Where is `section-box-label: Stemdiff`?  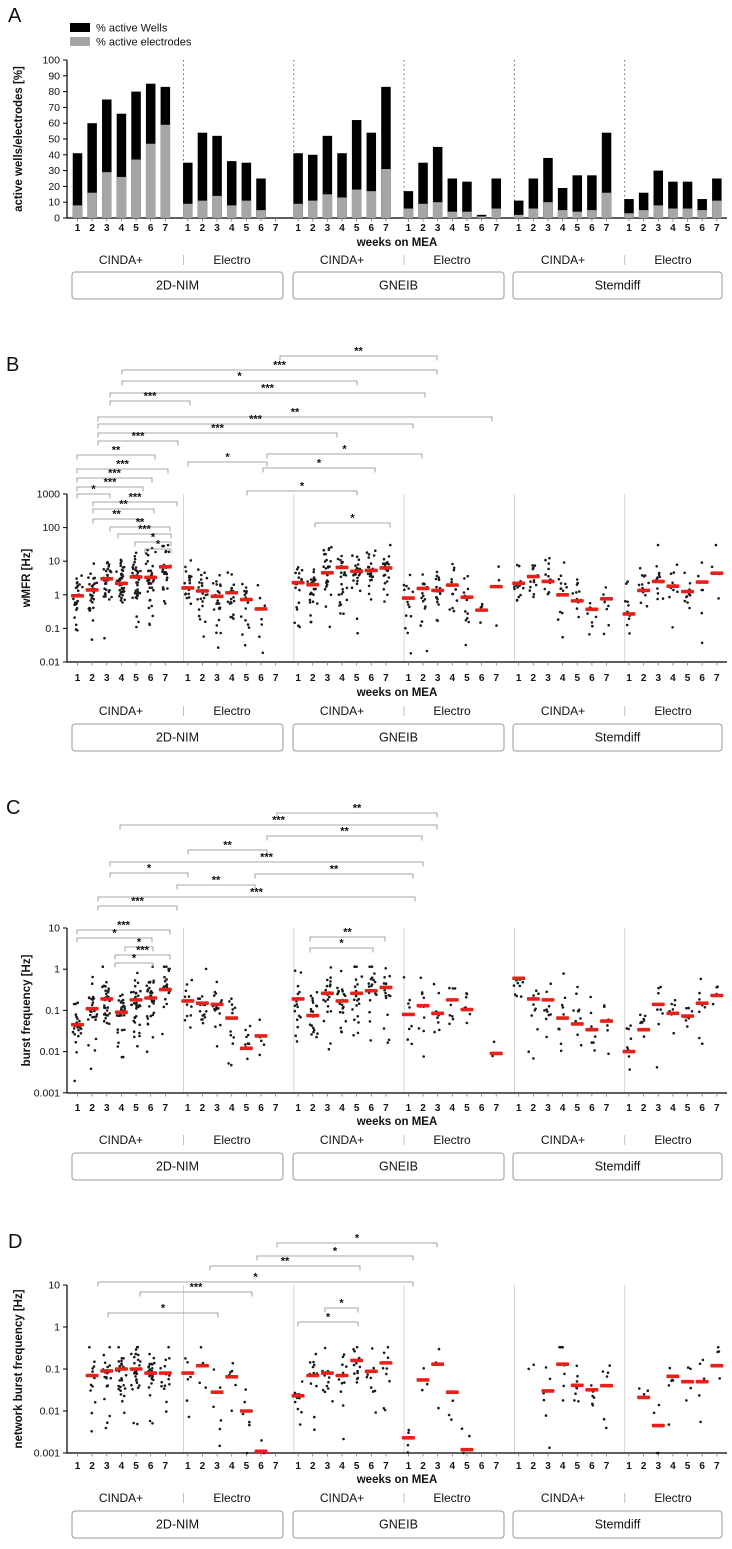
section-box-label: Stemdiff is located at coordinates (618, 1167).